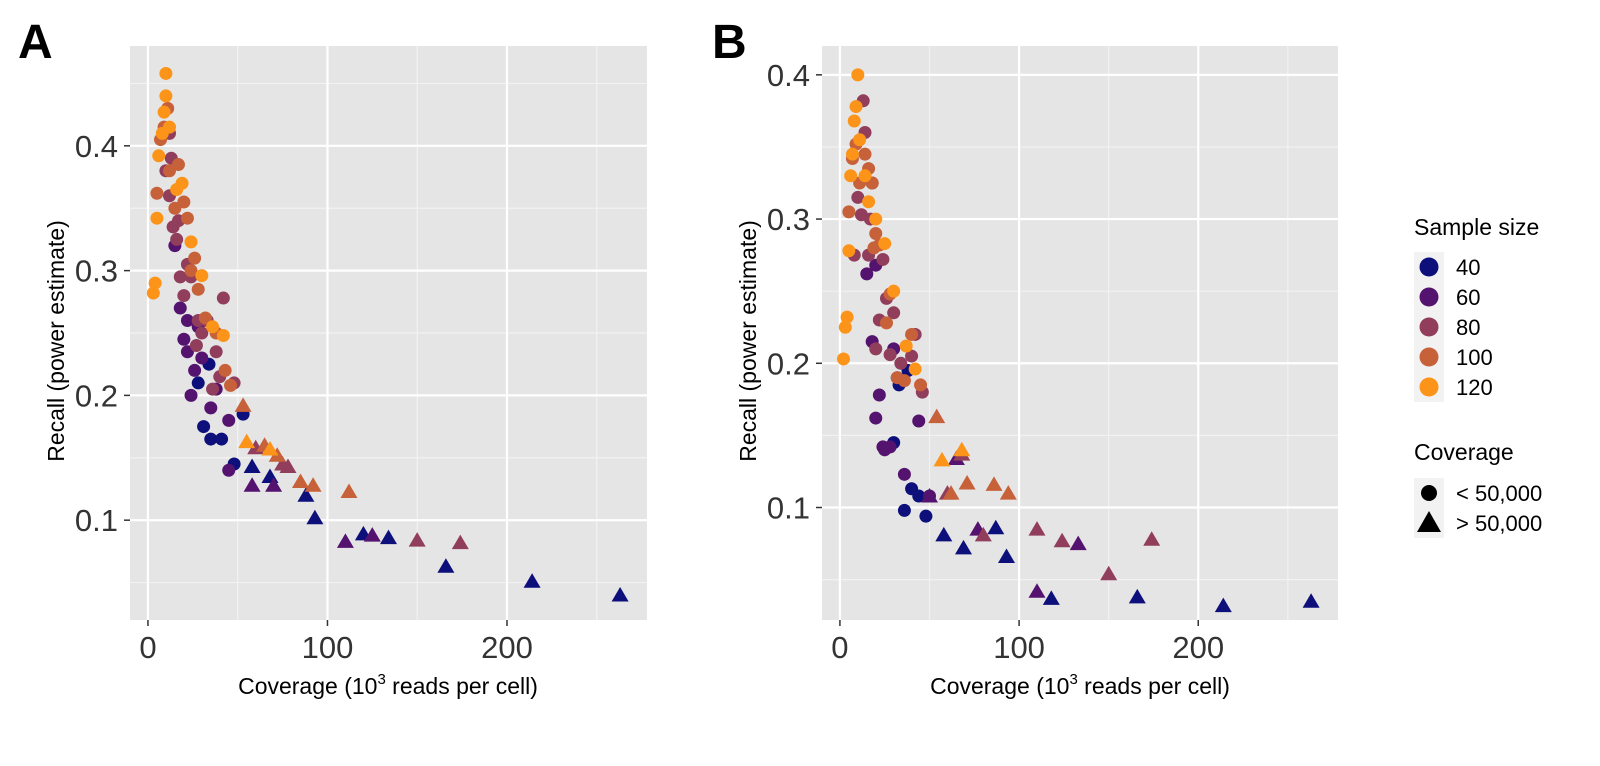  Describe the element at coordinates (1027, 642) in the screenshot. I see `panel-b-x-ticks: 0 100 200` at that location.